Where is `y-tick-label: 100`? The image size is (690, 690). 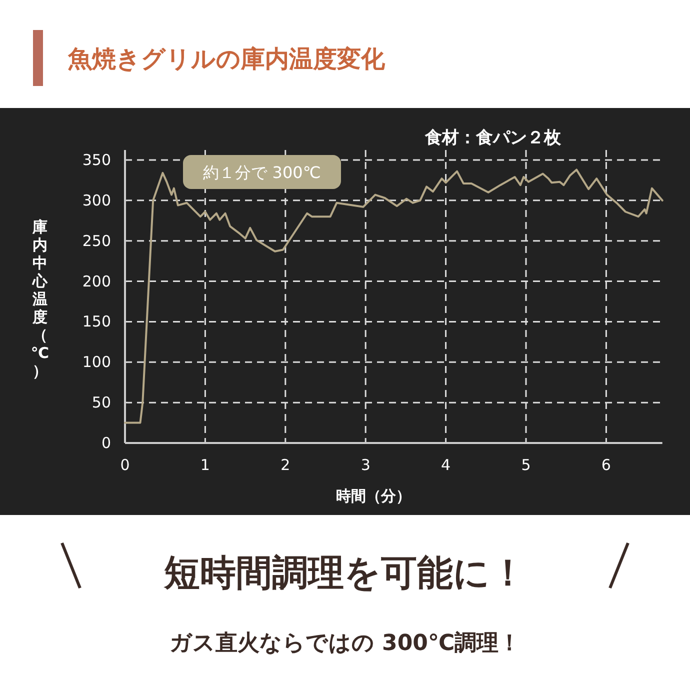
y-tick-label: 100 is located at coordinates (96, 362).